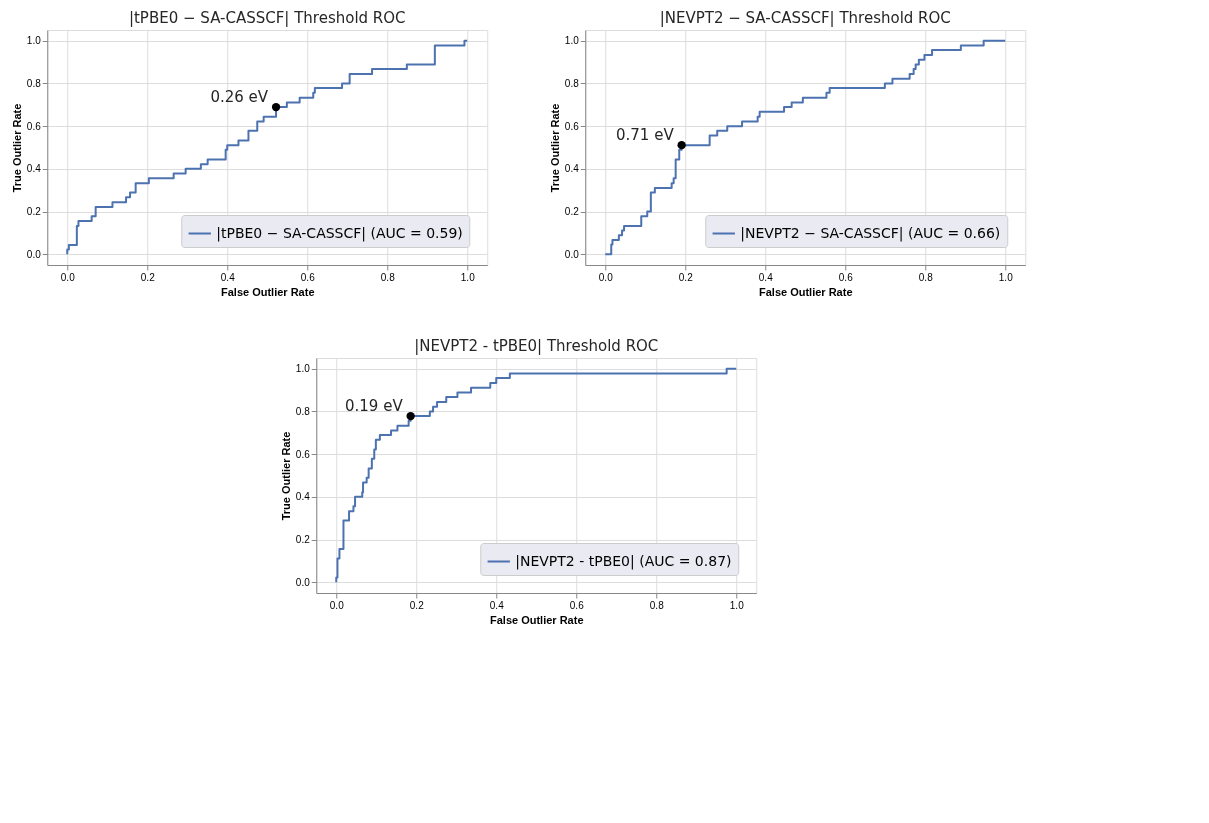 Image resolution: width=1209 pixels, height=823 pixels. I want to click on annotation: 0.26 eV, so click(239, 97).